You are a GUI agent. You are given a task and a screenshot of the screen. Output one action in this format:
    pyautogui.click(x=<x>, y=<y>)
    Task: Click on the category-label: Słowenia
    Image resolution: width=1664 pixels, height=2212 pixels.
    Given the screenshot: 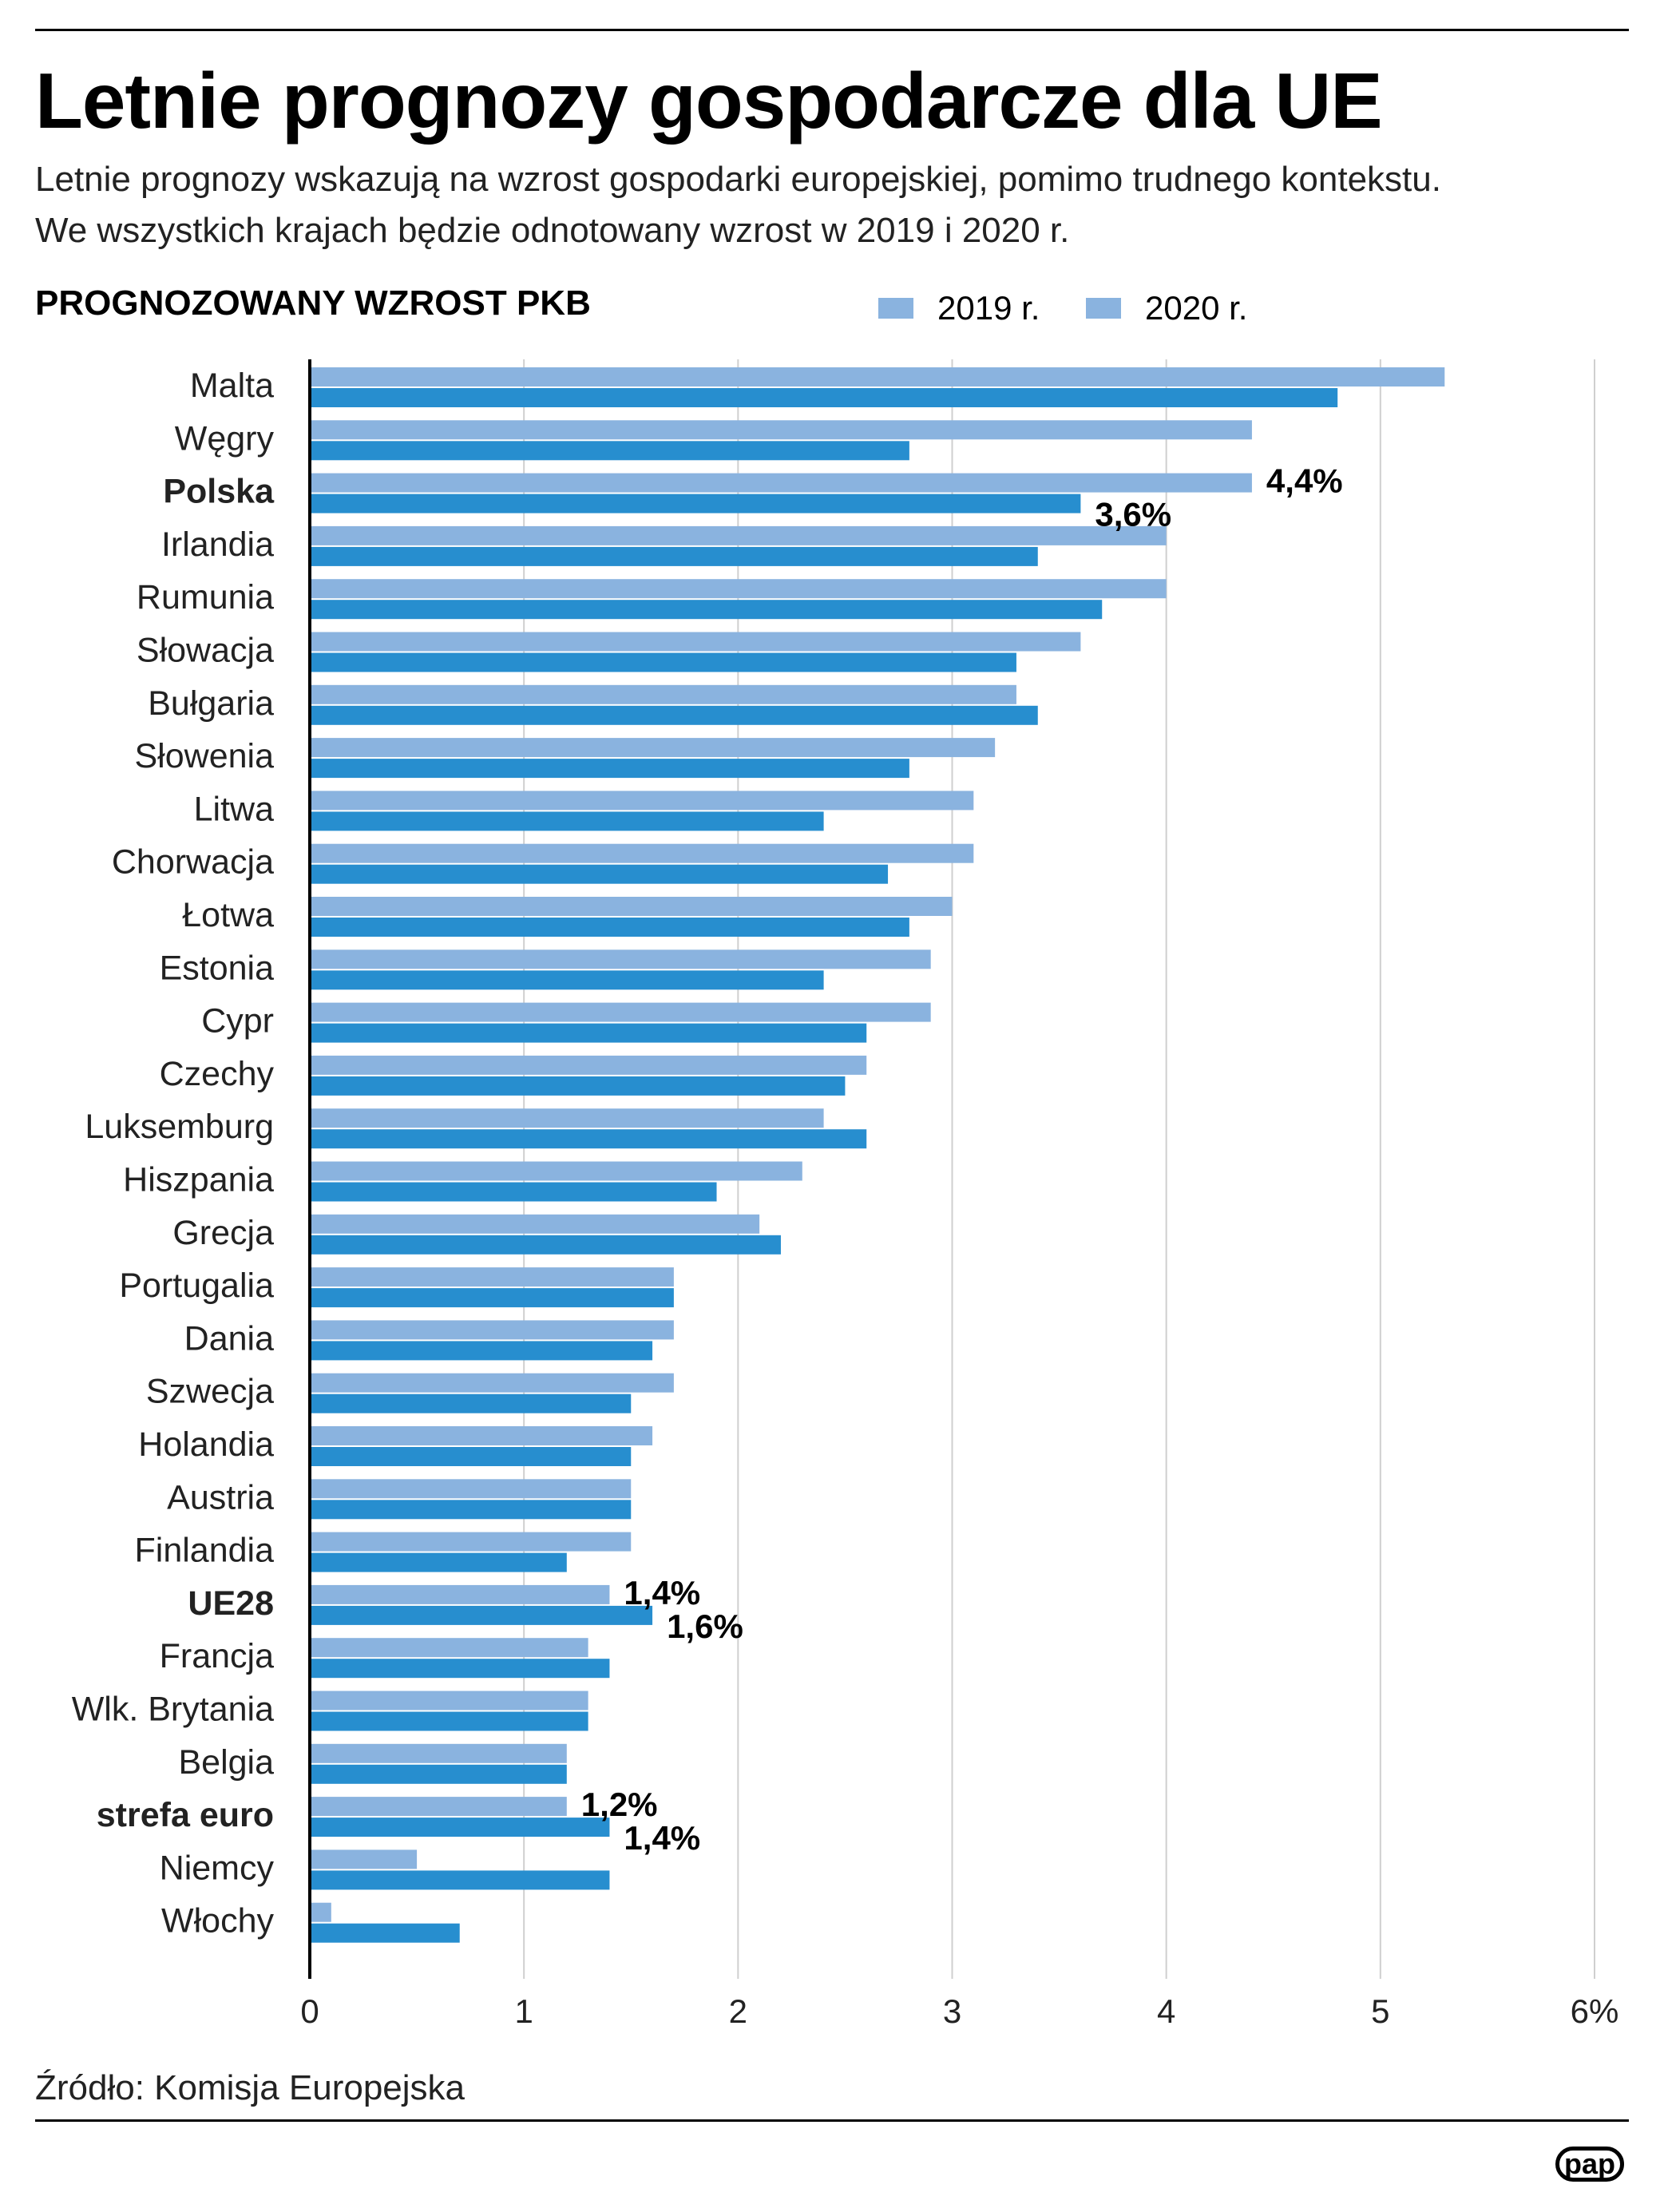 What is the action you would take?
    pyautogui.click(x=205, y=756)
    